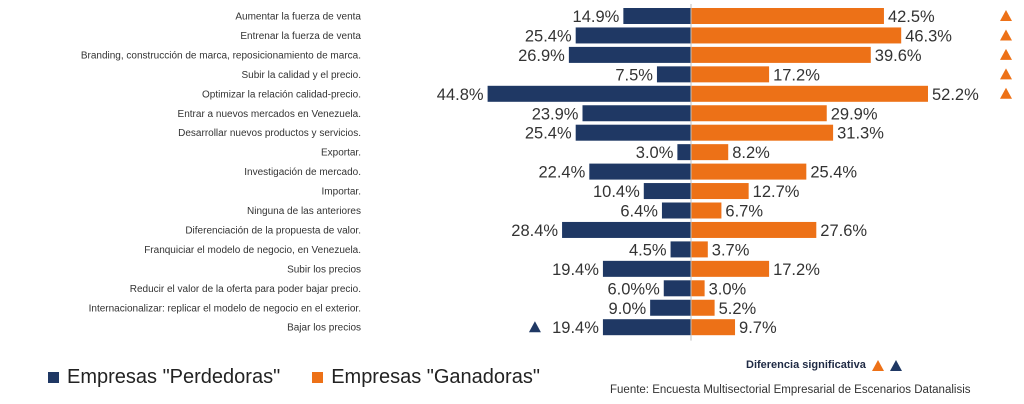 This screenshot has height=404, width=1024. Describe the element at coordinates (301, 75) in the screenshot. I see `category-label: Subir la calidad y el precio.` at that location.